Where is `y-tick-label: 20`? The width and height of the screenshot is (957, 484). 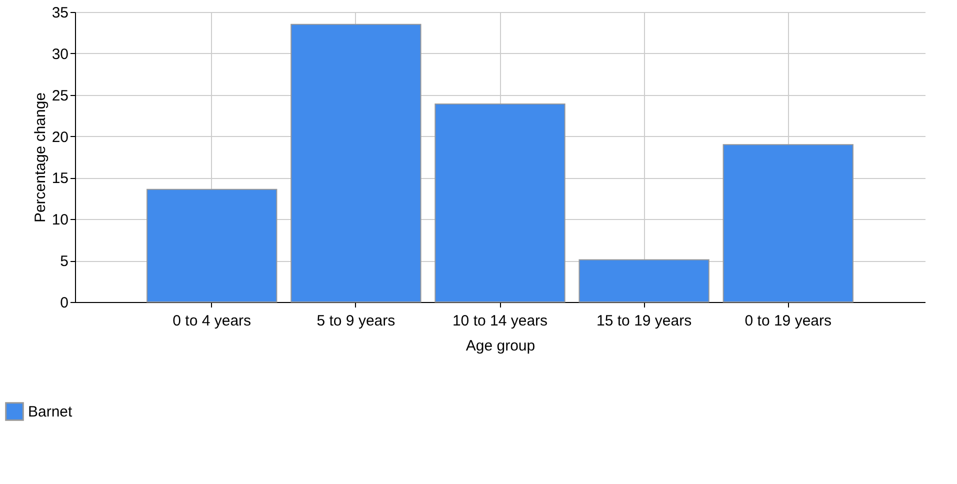
y-tick-label: 20 is located at coordinates (60, 137).